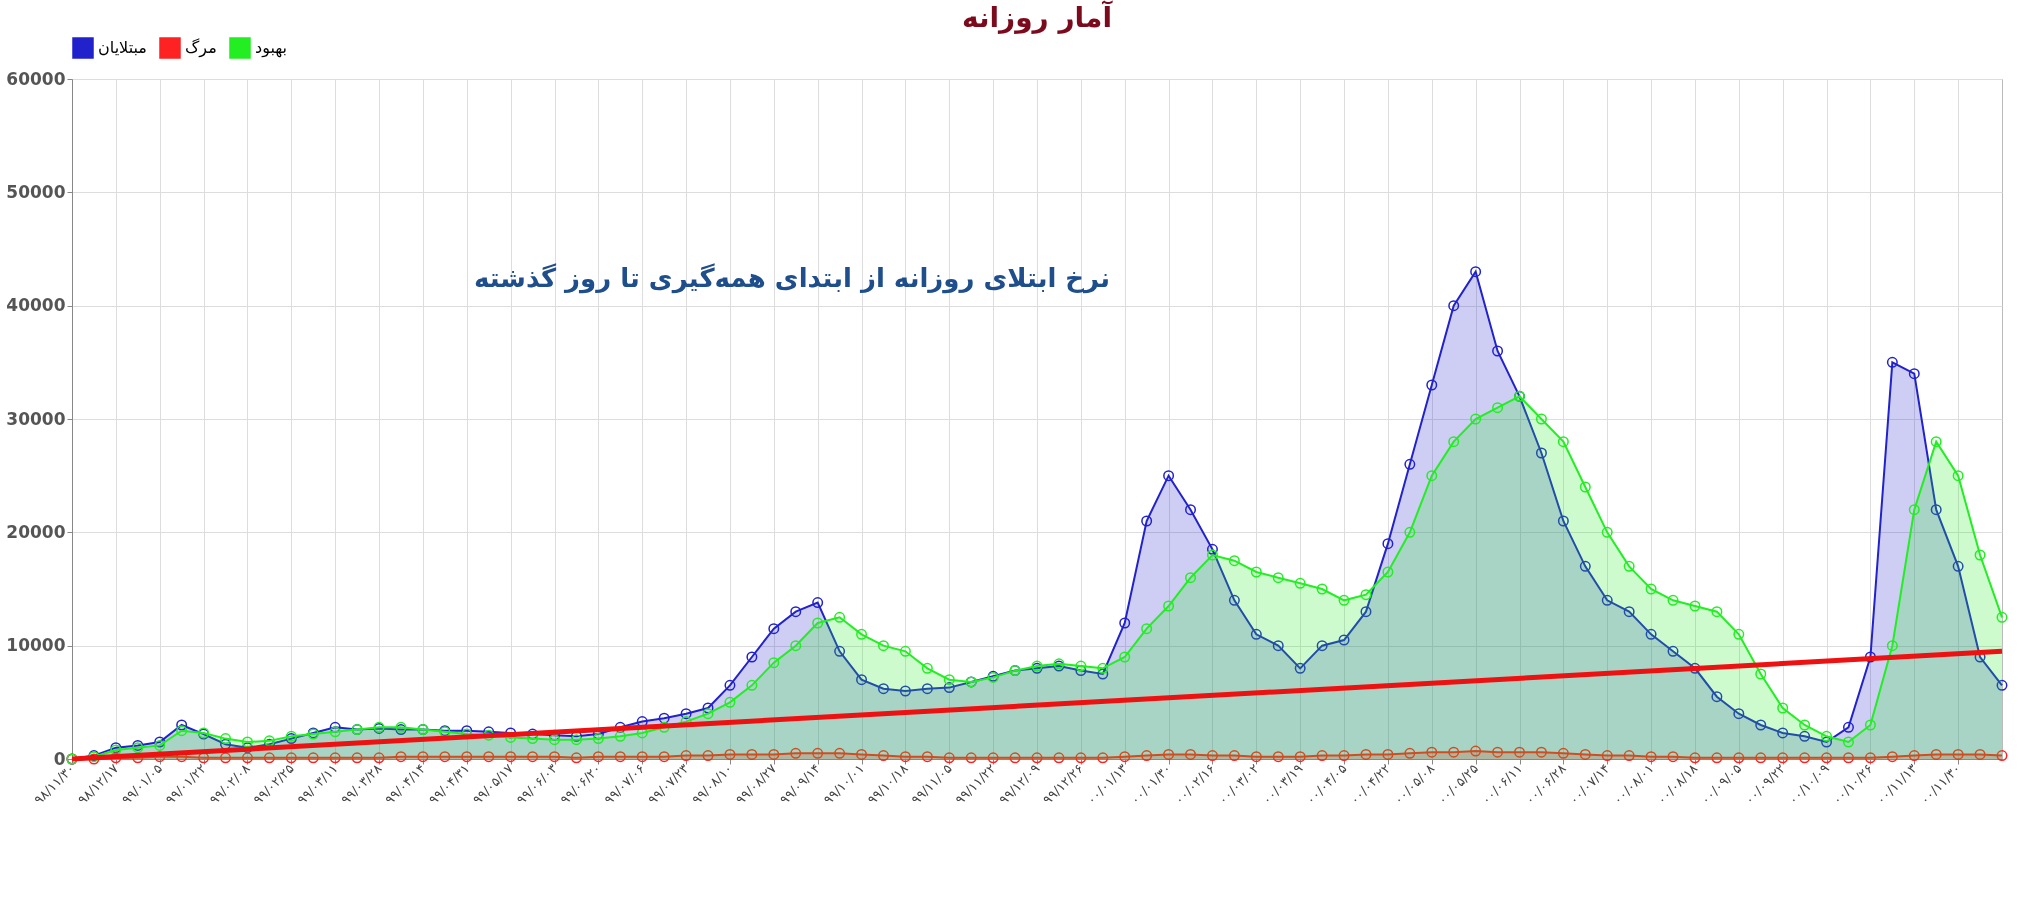  Describe the element at coordinates (273, 784) in the screenshot. I see `x-tick-label: ۹۹/۰۲/۲۵` at that location.